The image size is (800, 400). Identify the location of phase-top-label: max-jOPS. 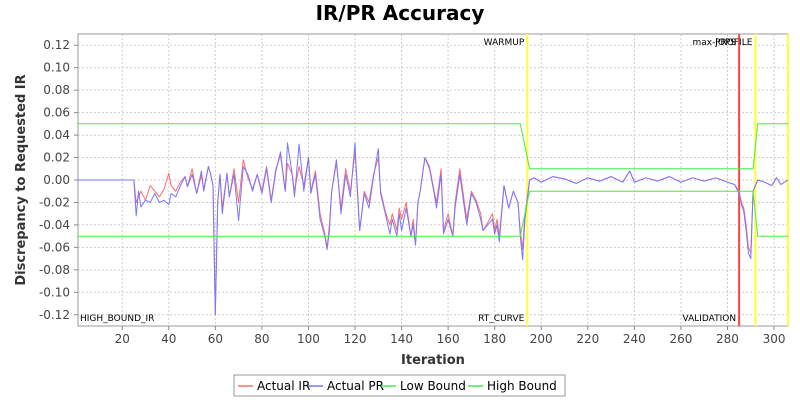
(715, 43).